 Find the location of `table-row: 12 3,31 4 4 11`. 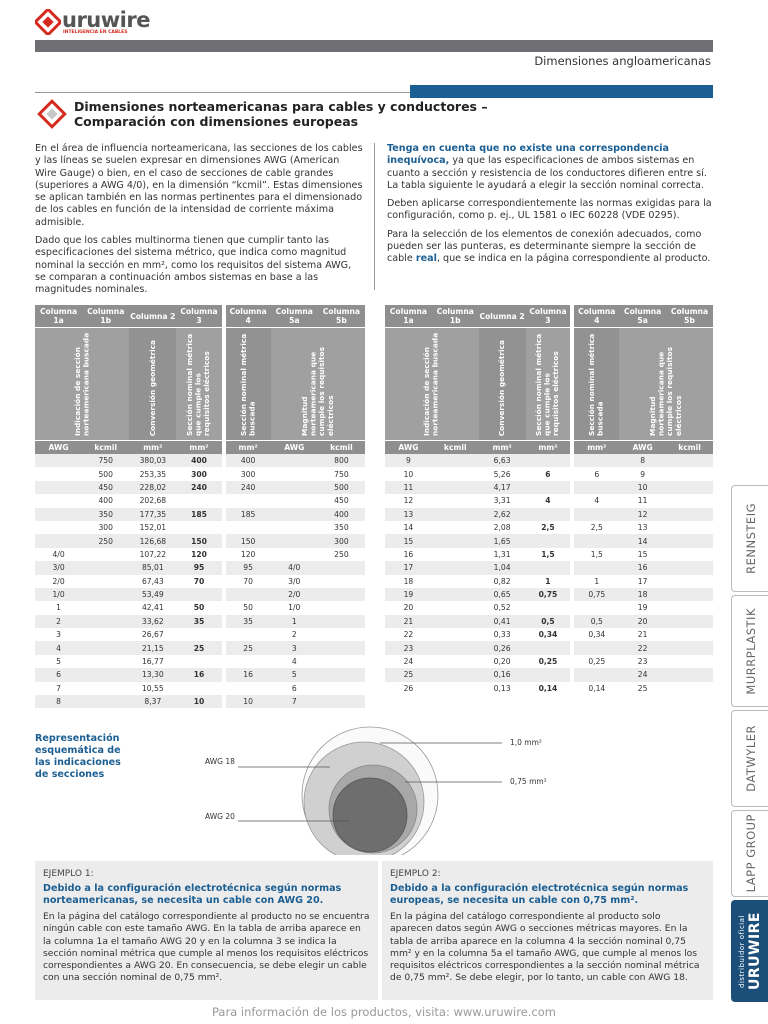

table-row: 12 3,31 4 4 11 is located at coordinates (549, 501).